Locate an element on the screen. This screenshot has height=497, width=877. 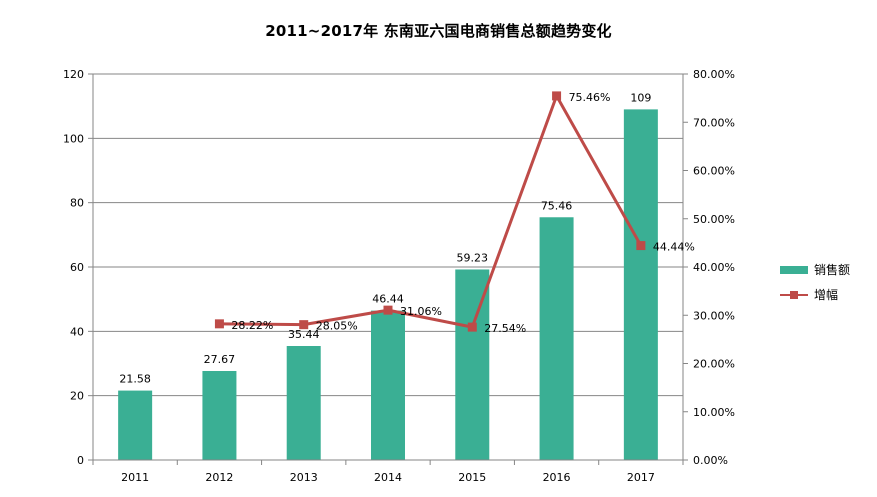
legend-label-sales: 销售额 is located at coordinates (832, 270).